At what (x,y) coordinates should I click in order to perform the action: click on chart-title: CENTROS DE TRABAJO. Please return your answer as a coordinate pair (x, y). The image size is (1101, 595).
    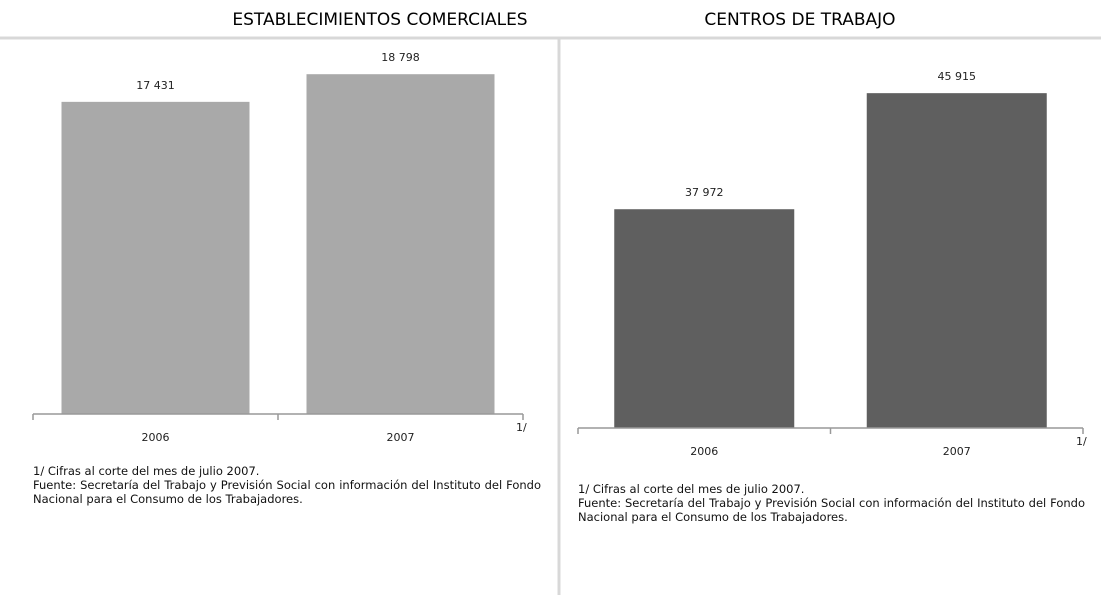
    Looking at the image, I should click on (799, 20).